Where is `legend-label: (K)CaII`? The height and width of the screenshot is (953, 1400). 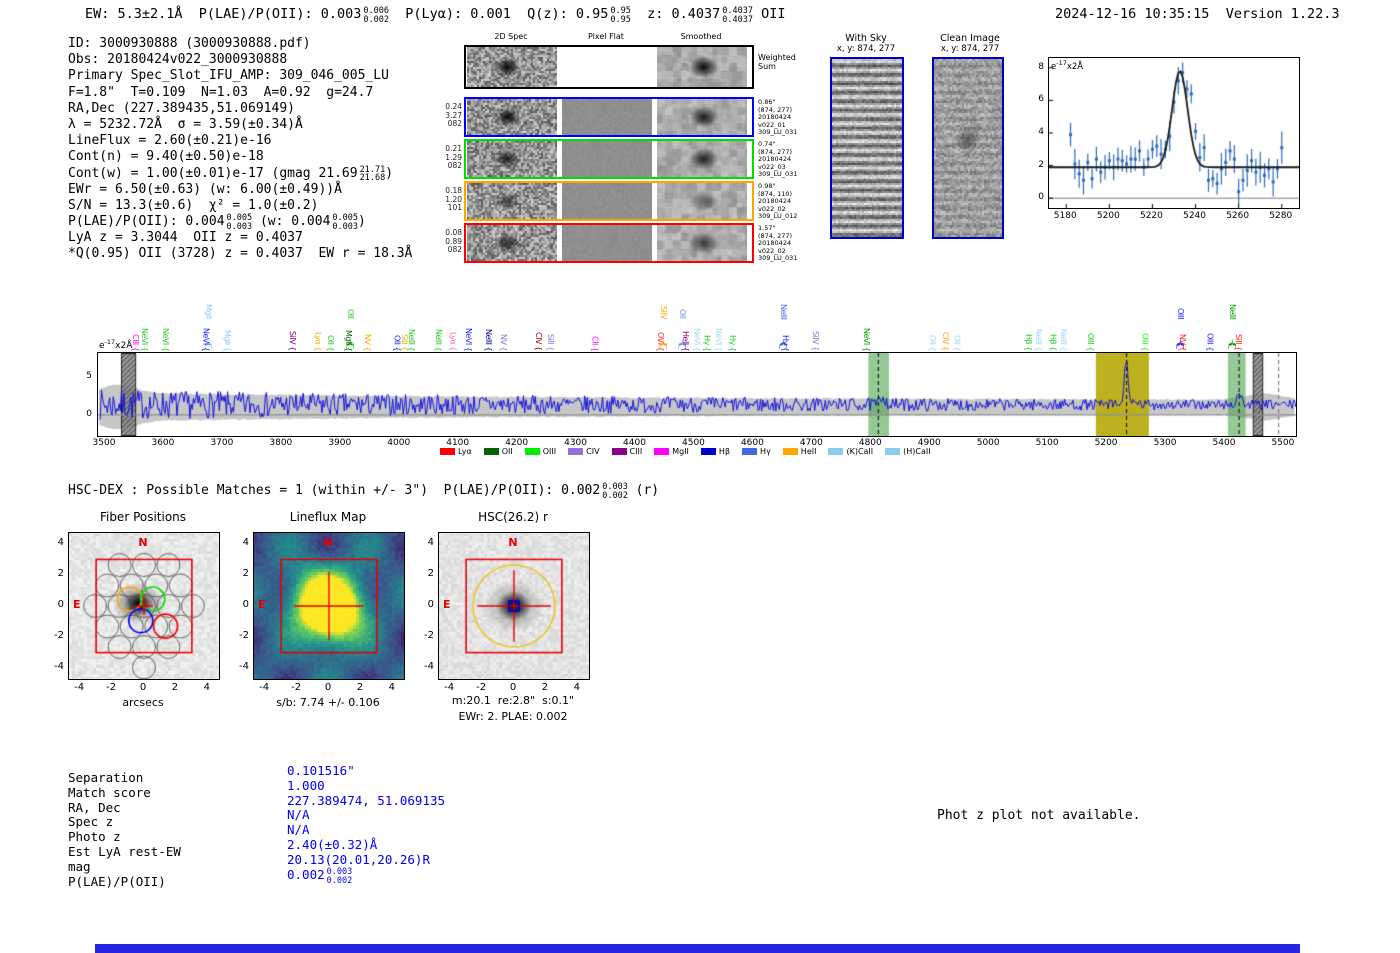
legend-label: (K)CaII is located at coordinates (860, 451).